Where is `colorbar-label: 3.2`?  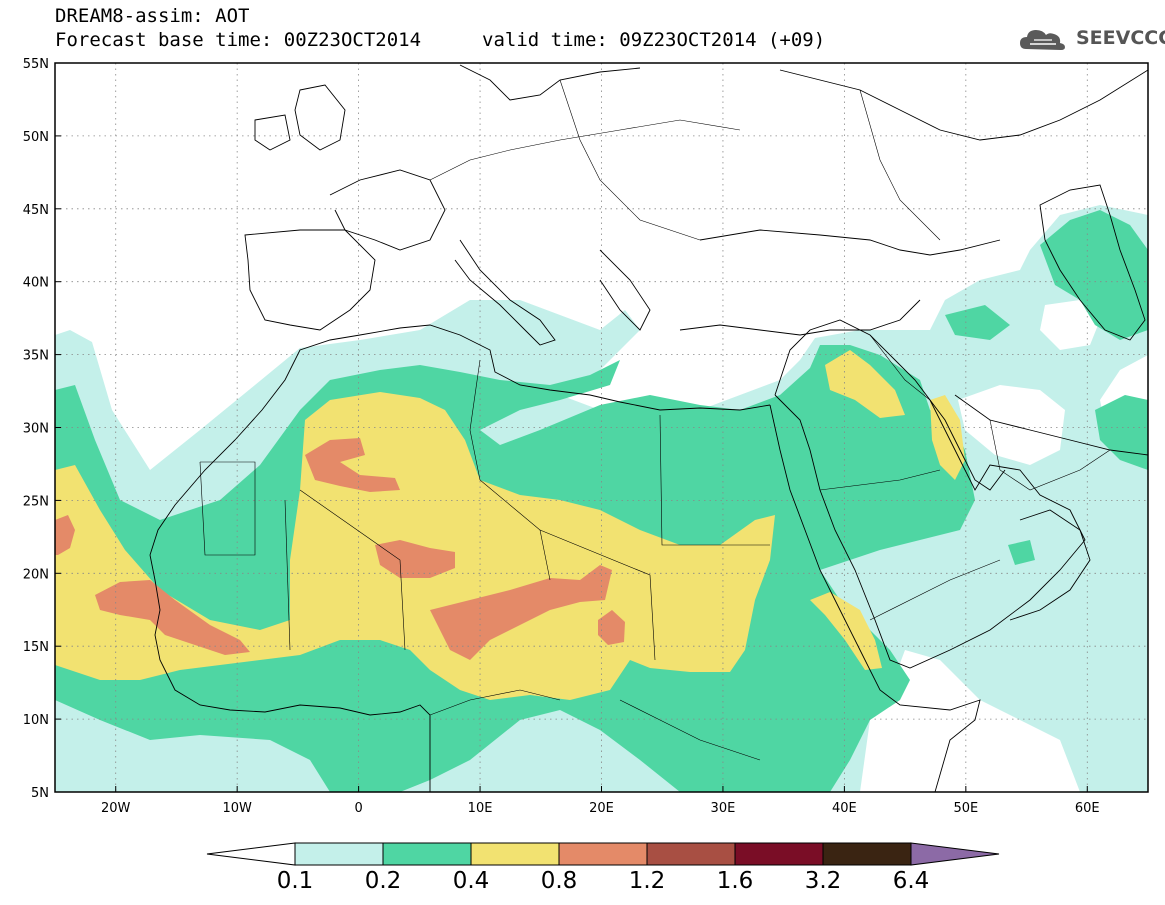
colorbar-label: 3.2 is located at coordinates (823, 881).